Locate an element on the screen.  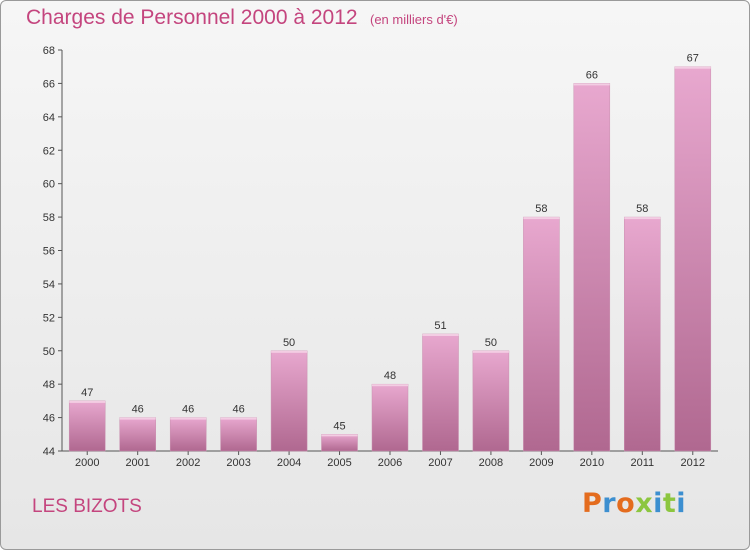
bar-2004 is located at coordinates (289, 401).